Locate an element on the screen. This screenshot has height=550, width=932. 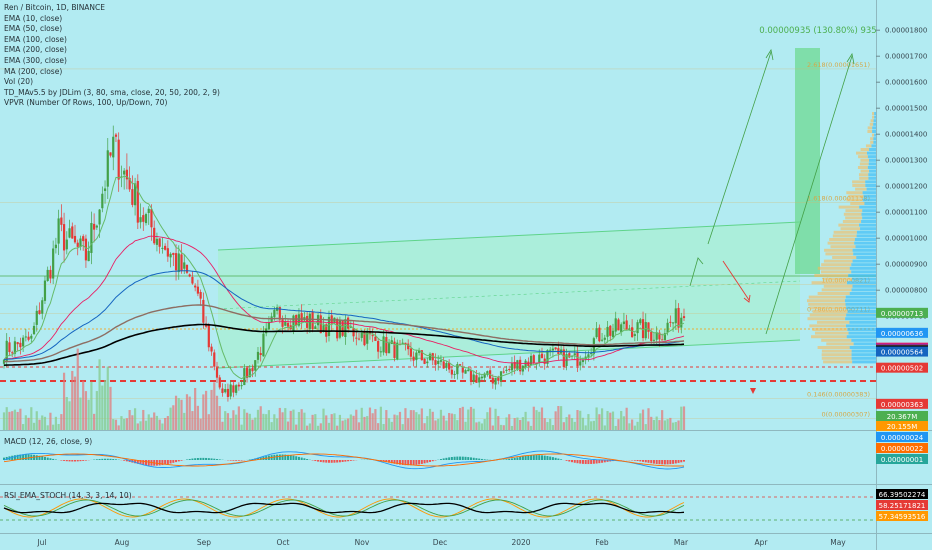
legend-item: Vol (20) is located at coordinates (19, 82).